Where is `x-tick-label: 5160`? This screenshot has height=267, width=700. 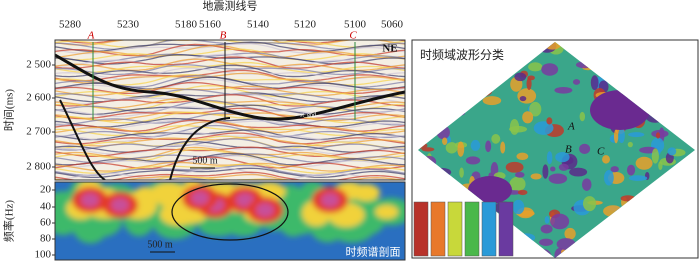 x-tick-label: 5160 is located at coordinates (210, 25).